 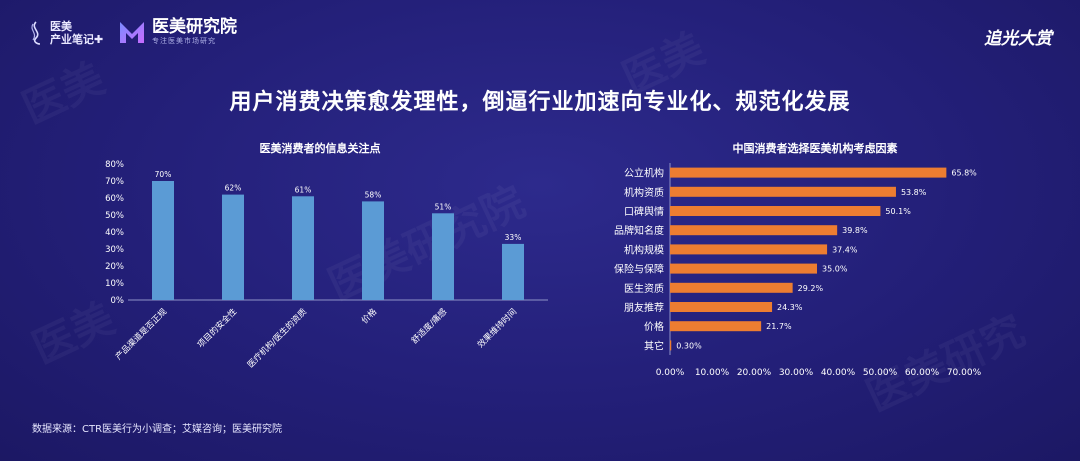 What do you see at coordinates (77, 39) in the screenshot?
I see `logo-left-line2: 产业笔记✚` at bounding box center [77, 39].